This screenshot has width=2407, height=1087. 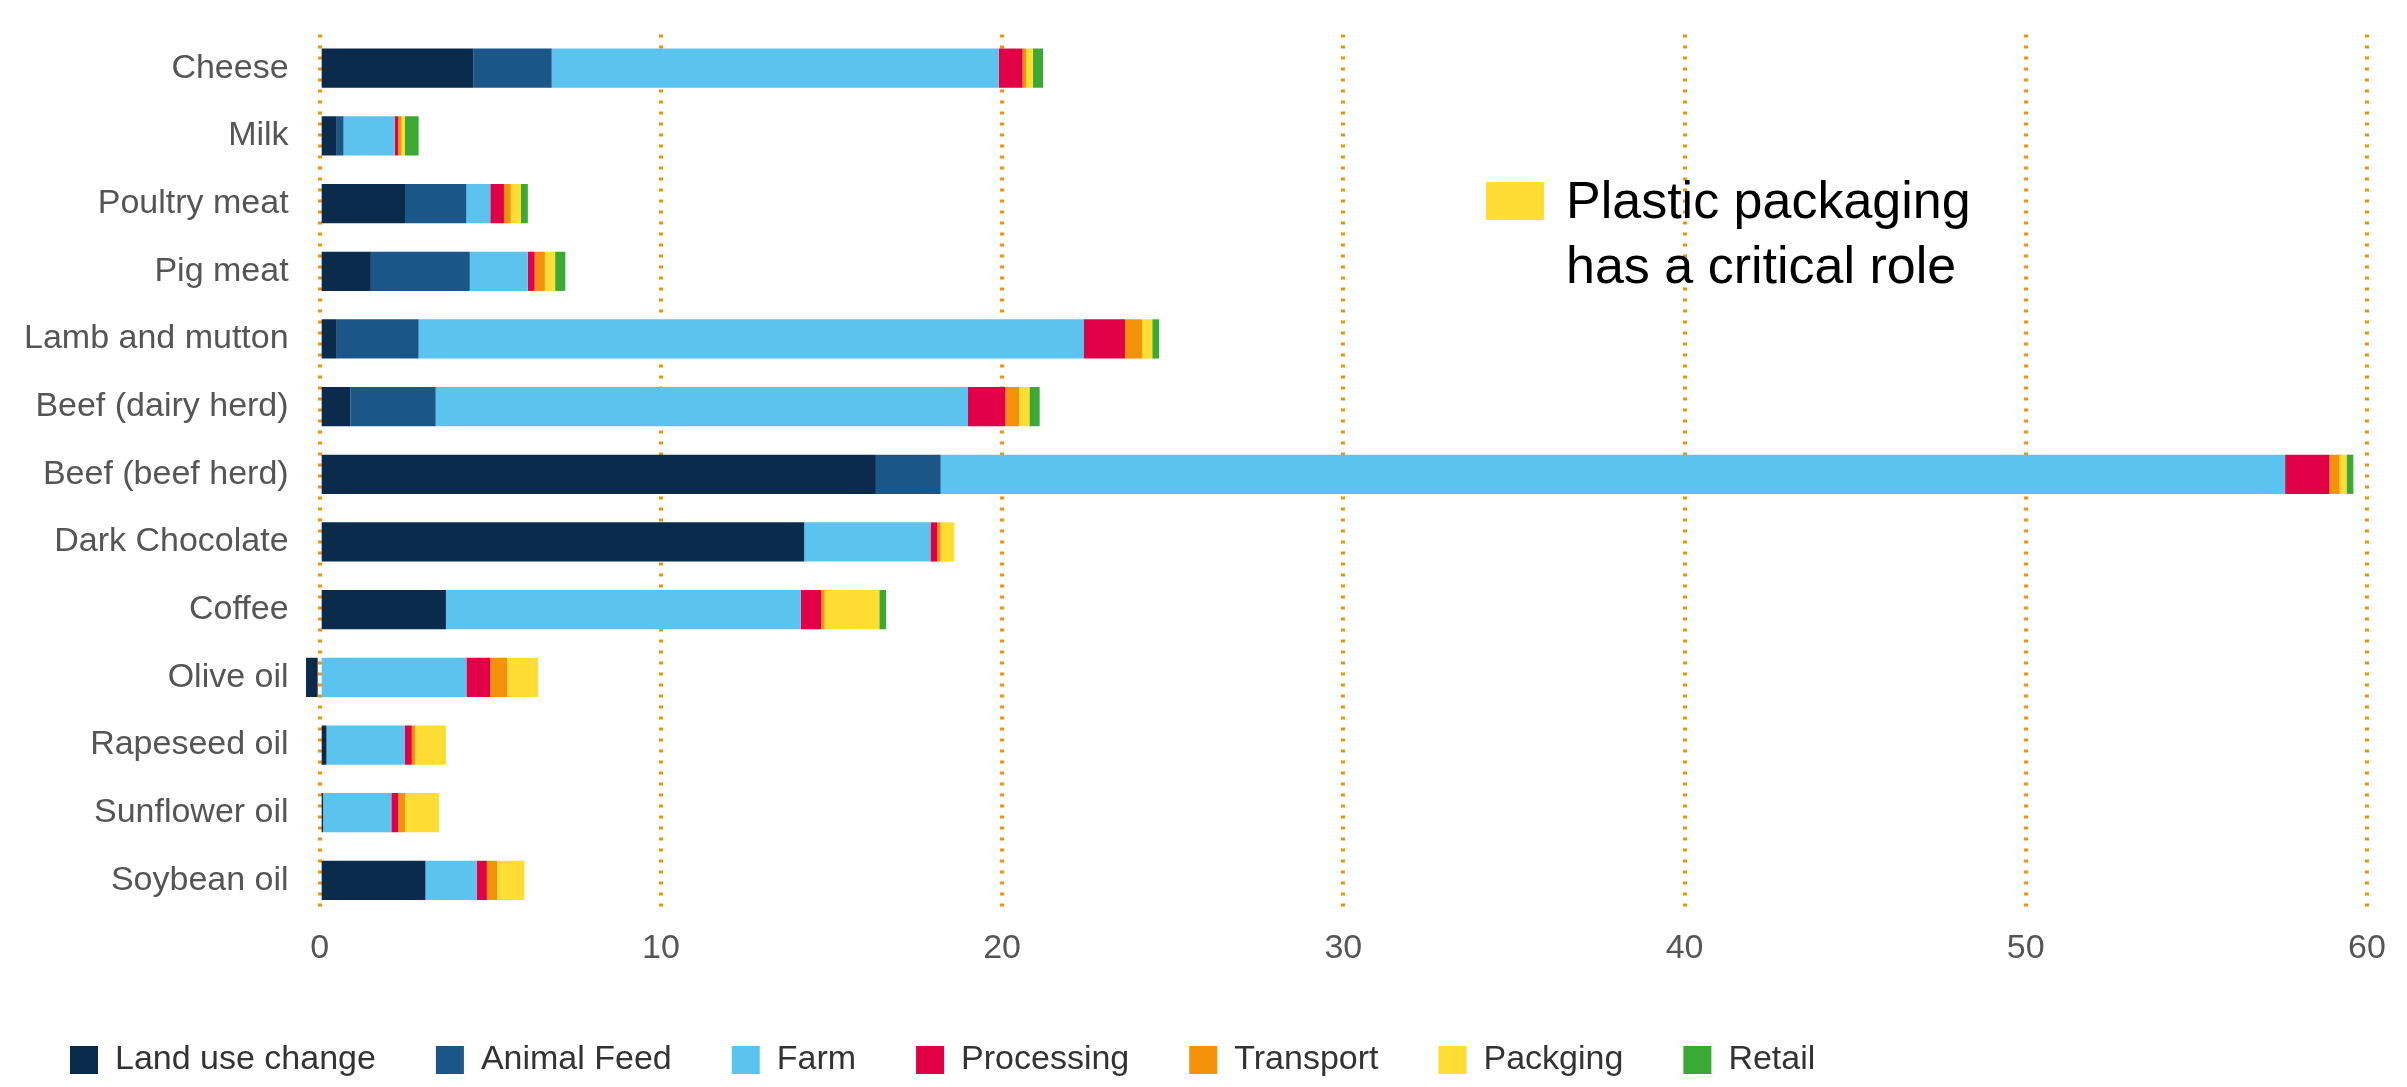 What do you see at coordinates (162, 404) in the screenshot?
I see `y-tick-label: Beef (dairy herd)` at bounding box center [162, 404].